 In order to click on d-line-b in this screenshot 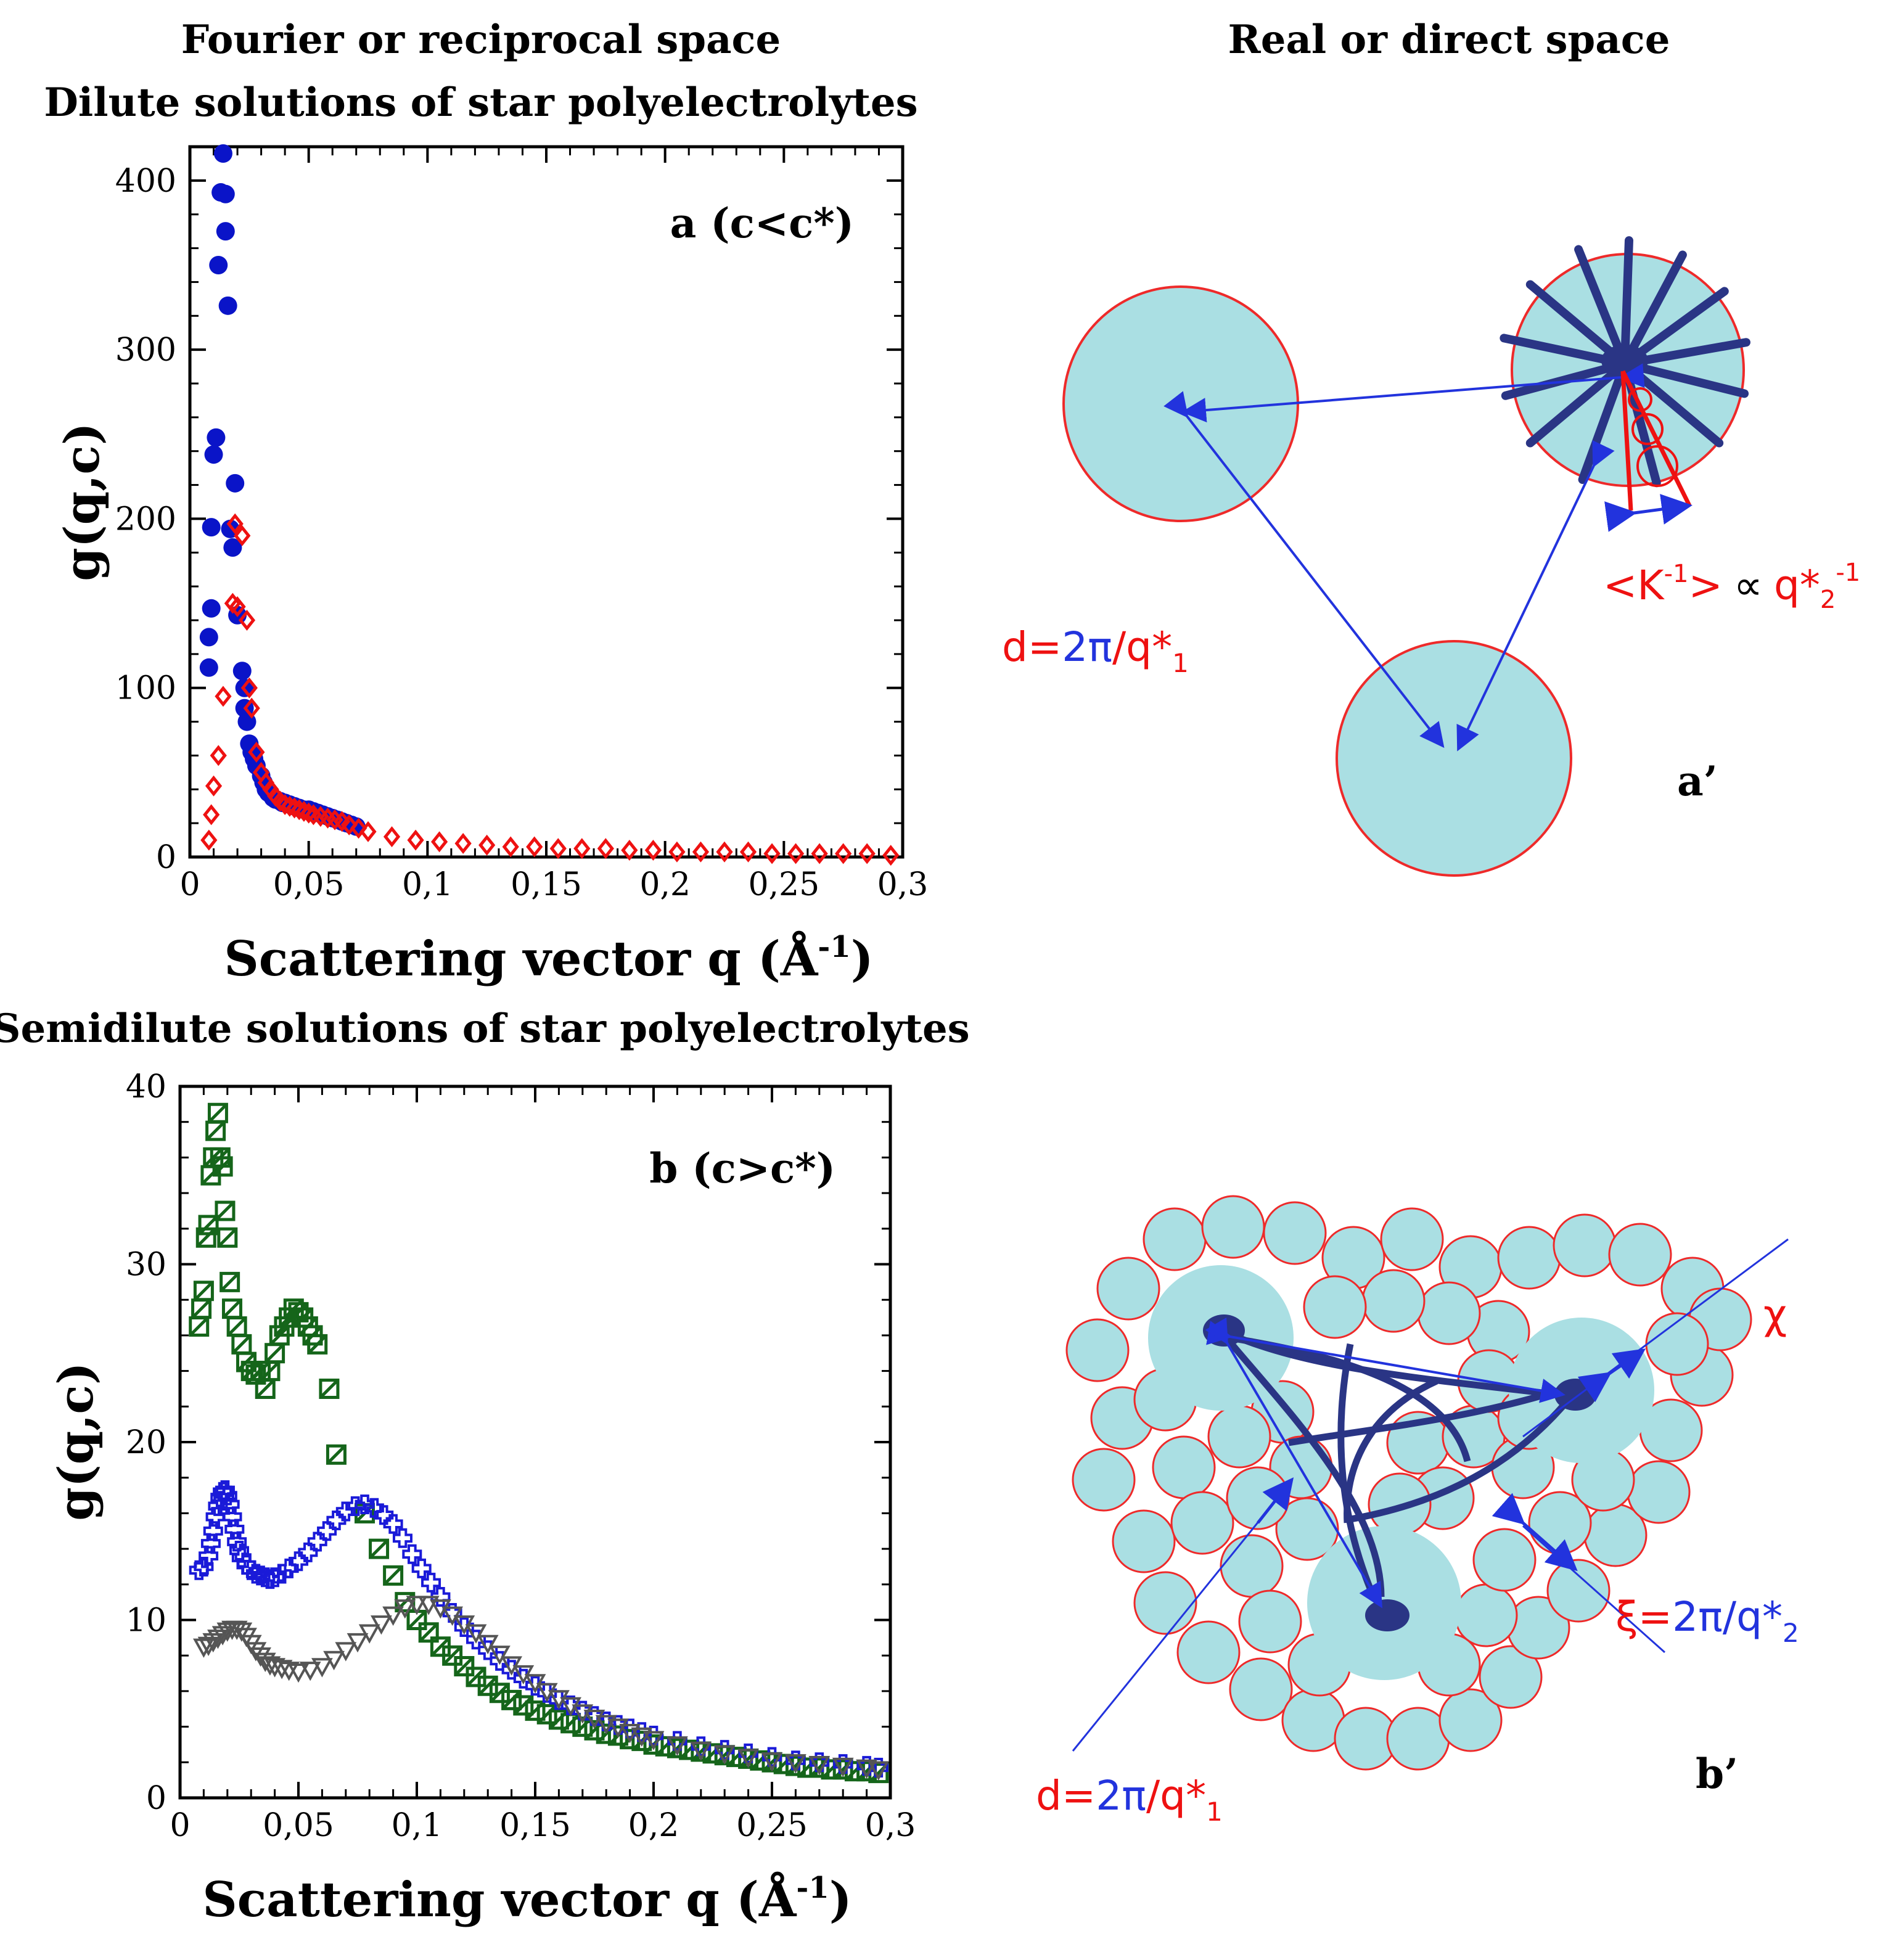, I will do `click(1178, 1621)`.